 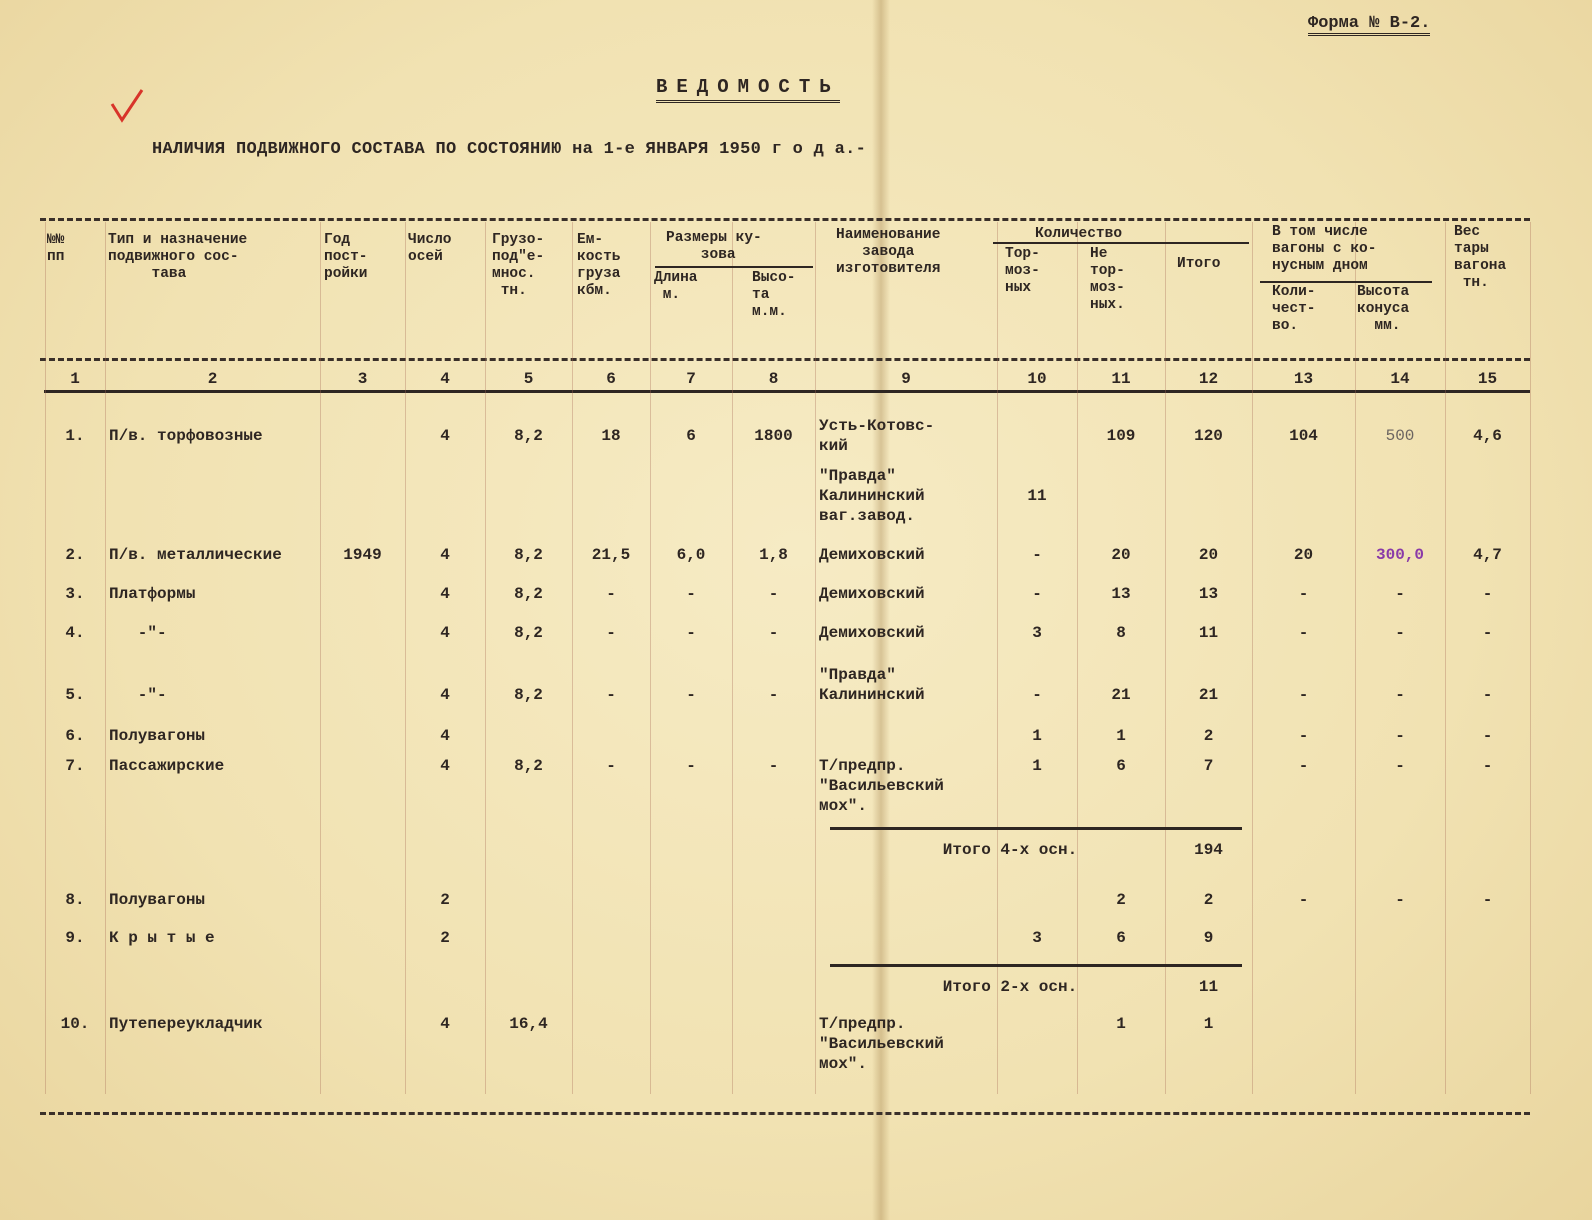 I want to click on cell-text: 7, so click(x=1208, y=766).